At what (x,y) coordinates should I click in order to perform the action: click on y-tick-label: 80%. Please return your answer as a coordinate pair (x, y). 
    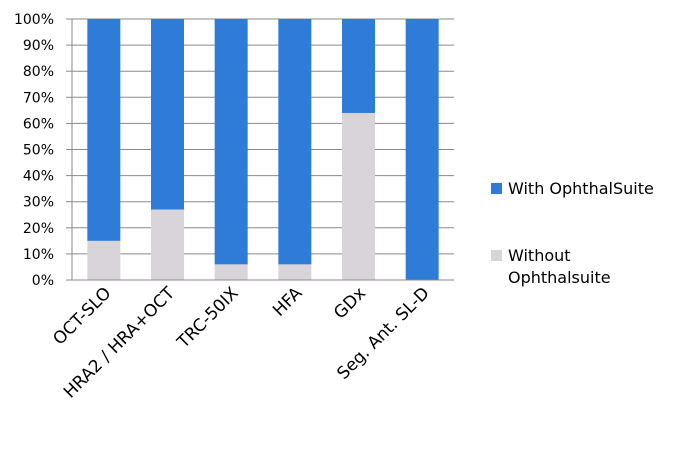
    Looking at the image, I should click on (38, 72).